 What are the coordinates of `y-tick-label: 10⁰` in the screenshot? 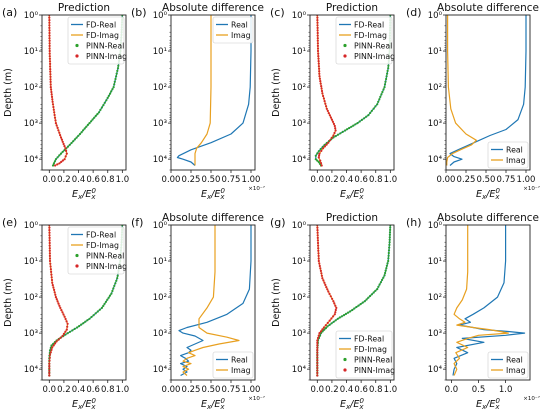 It's located at (435, 226).